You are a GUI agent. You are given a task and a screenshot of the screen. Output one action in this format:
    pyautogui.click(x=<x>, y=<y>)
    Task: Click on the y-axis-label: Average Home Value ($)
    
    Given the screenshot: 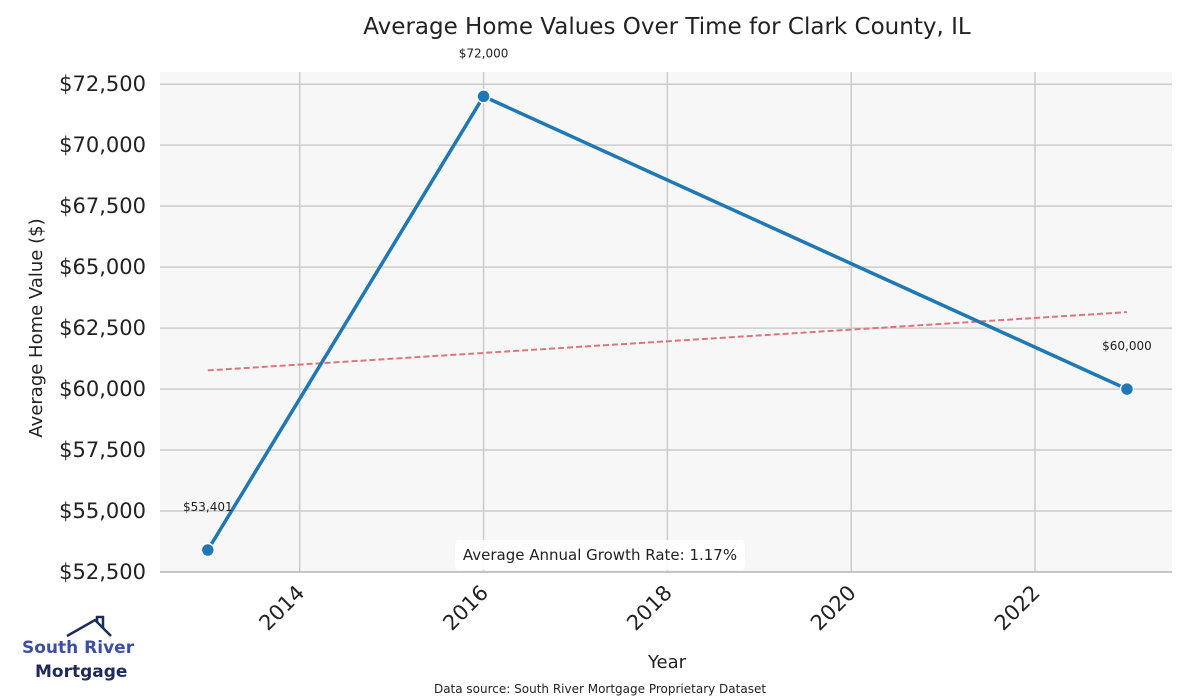 What is the action you would take?
    pyautogui.click(x=36, y=327)
    